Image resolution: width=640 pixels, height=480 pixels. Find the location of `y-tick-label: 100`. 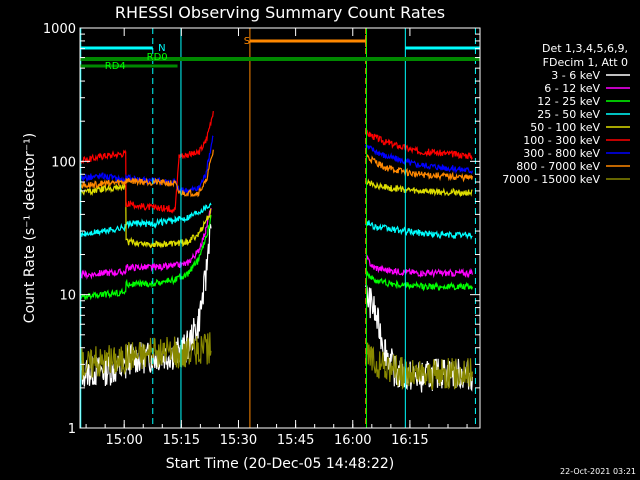

y-tick-label: 100 is located at coordinates (63, 162).